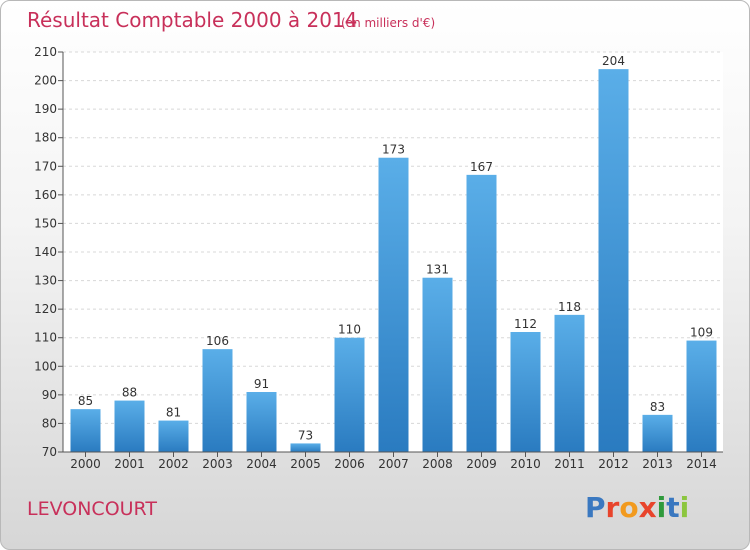  I want to click on y-tick-label: 130, so click(45, 281).